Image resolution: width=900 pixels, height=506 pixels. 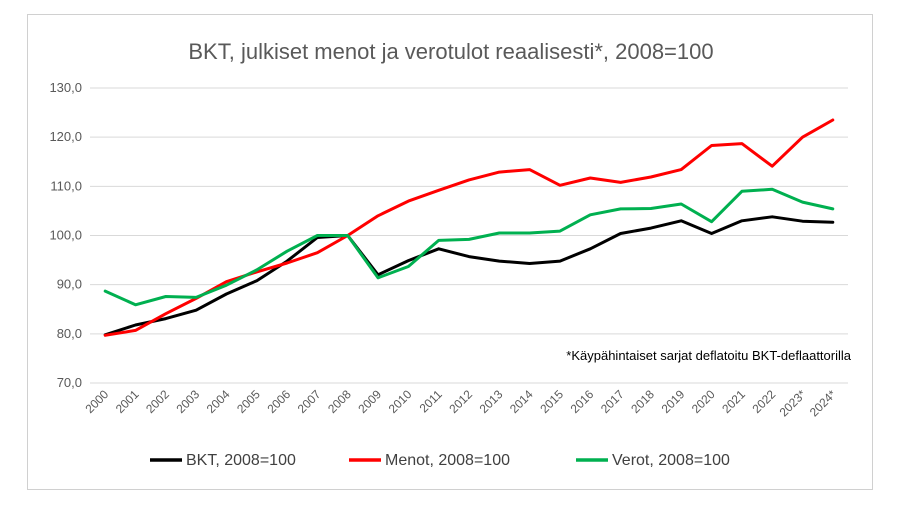 I want to click on x-tick-label: 2009, so click(x=369, y=401).